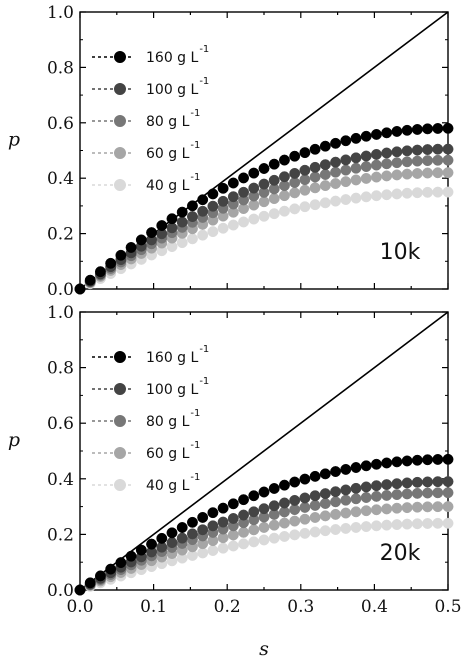 This screenshot has height=664, width=464. Describe the element at coordinates (227, 607) in the screenshot. I see `x-tick-label: 0.2` at that location.